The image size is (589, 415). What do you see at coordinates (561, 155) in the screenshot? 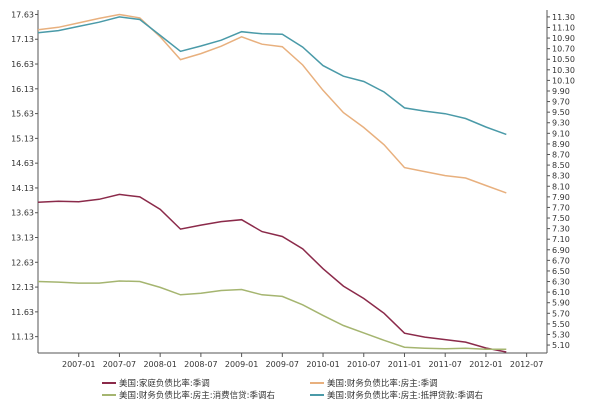
I see `right-tick-label: 8.70` at bounding box center [561, 155].